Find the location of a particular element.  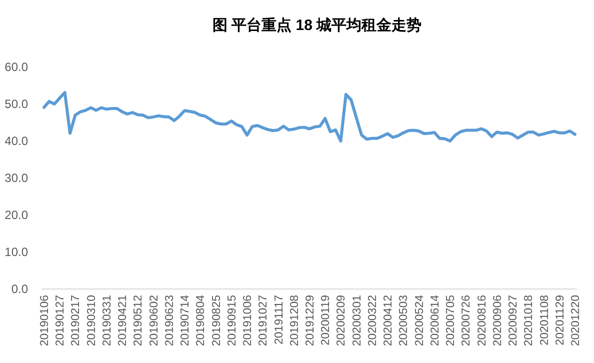

chart-title: 图 平台重点 18 城平均租金走势 is located at coordinates (317, 25).